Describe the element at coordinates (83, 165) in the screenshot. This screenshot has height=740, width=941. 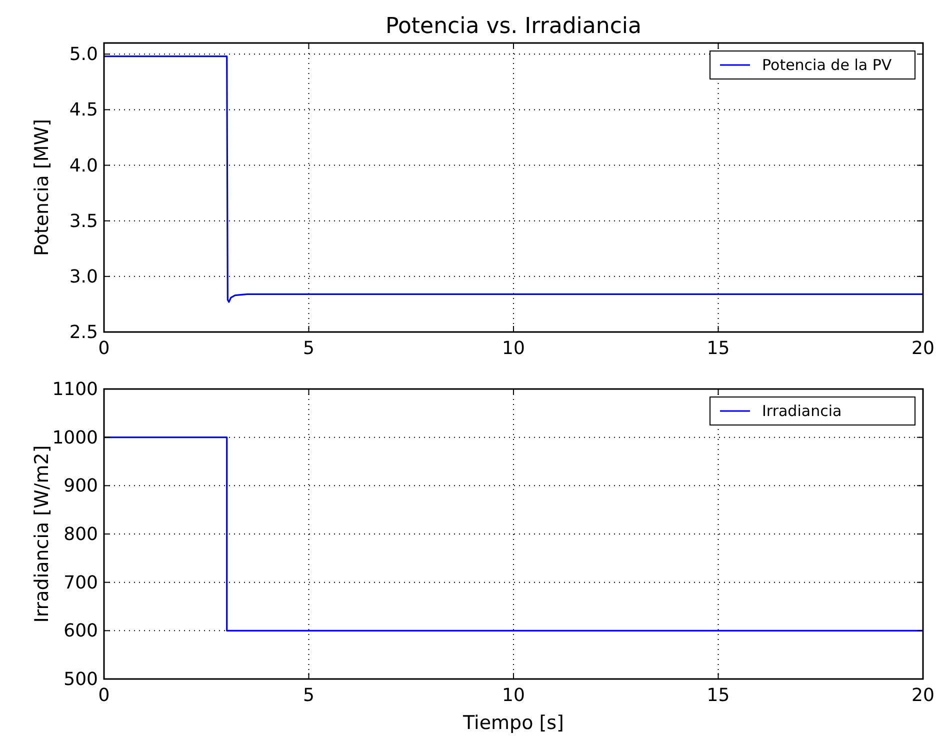
I see `y-tick-label: 4.0` at that location.